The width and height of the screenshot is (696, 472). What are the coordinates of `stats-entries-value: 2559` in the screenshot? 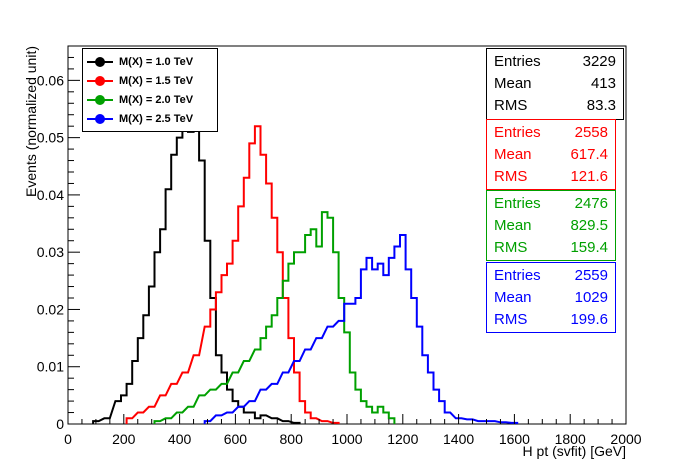 It's located at (591, 275).